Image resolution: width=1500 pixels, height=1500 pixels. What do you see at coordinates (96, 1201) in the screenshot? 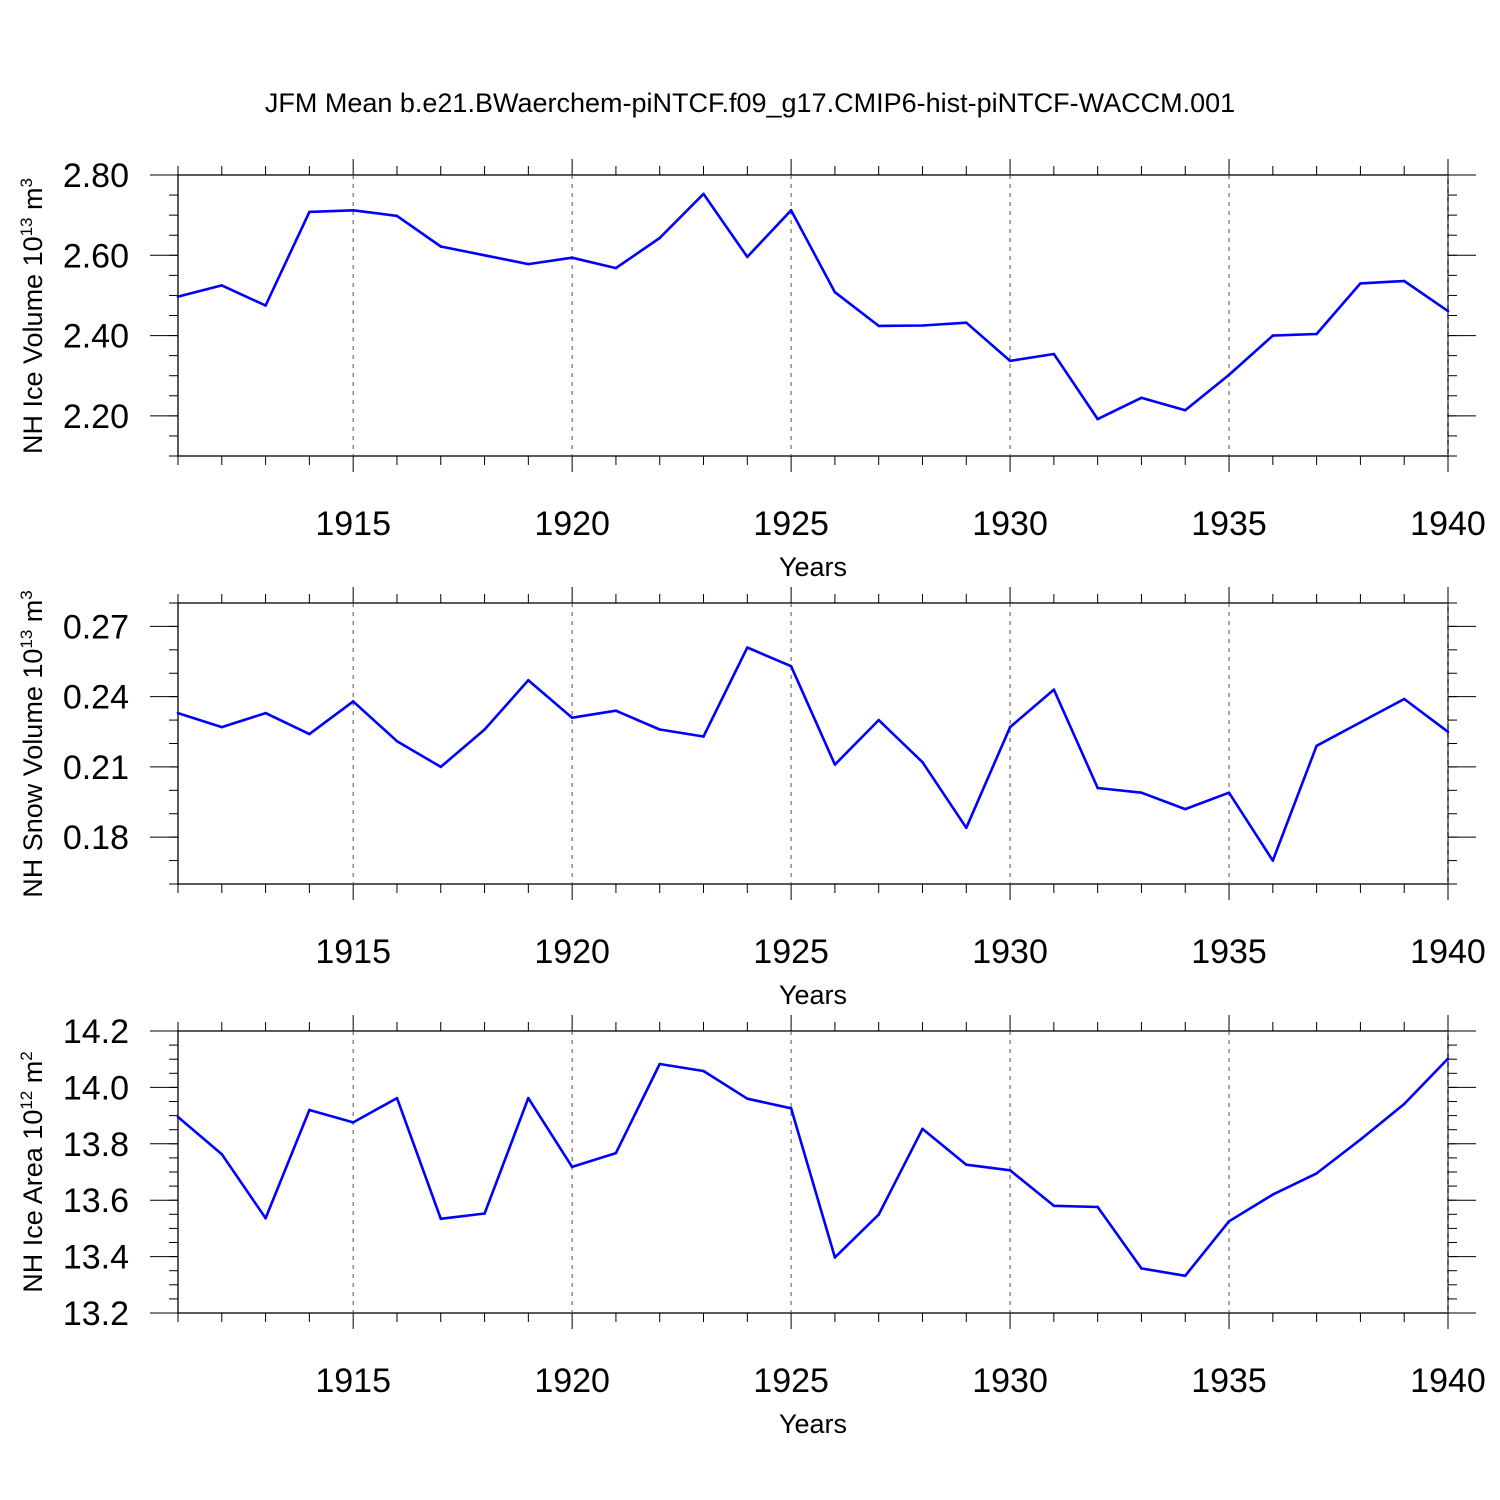
I see `ice-area-ytick-label: 13.6` at bounding box center [96, 1201].